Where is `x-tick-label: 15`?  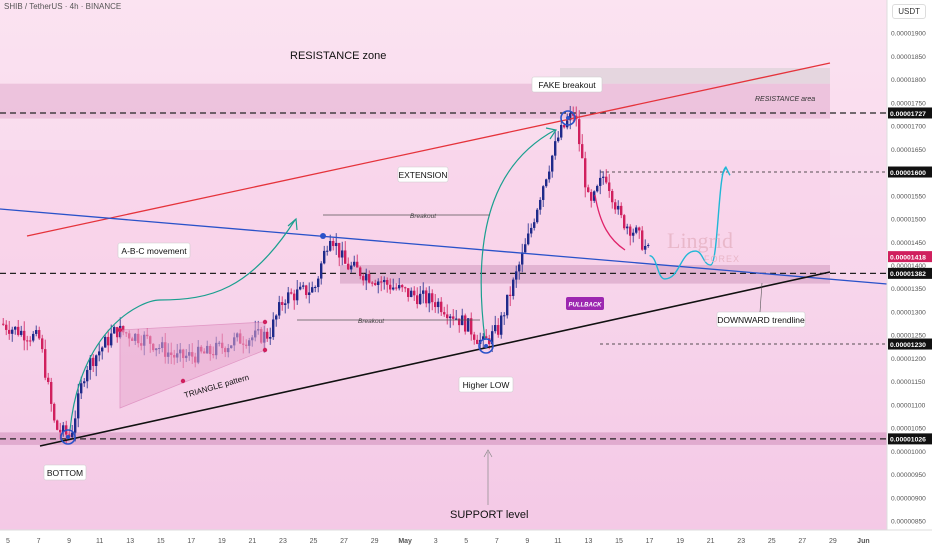
x-tick-label: 15 is located at coordinates (161, 541).